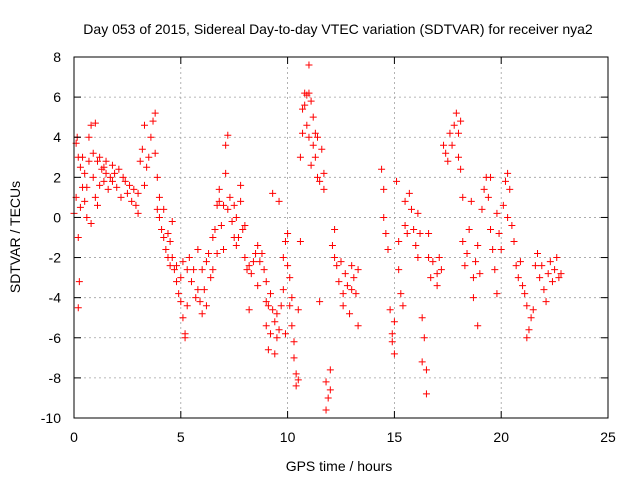  Describe the element at coordinates (395, 437) in the screenshot. I see `x-tick-label: 15` at that location.